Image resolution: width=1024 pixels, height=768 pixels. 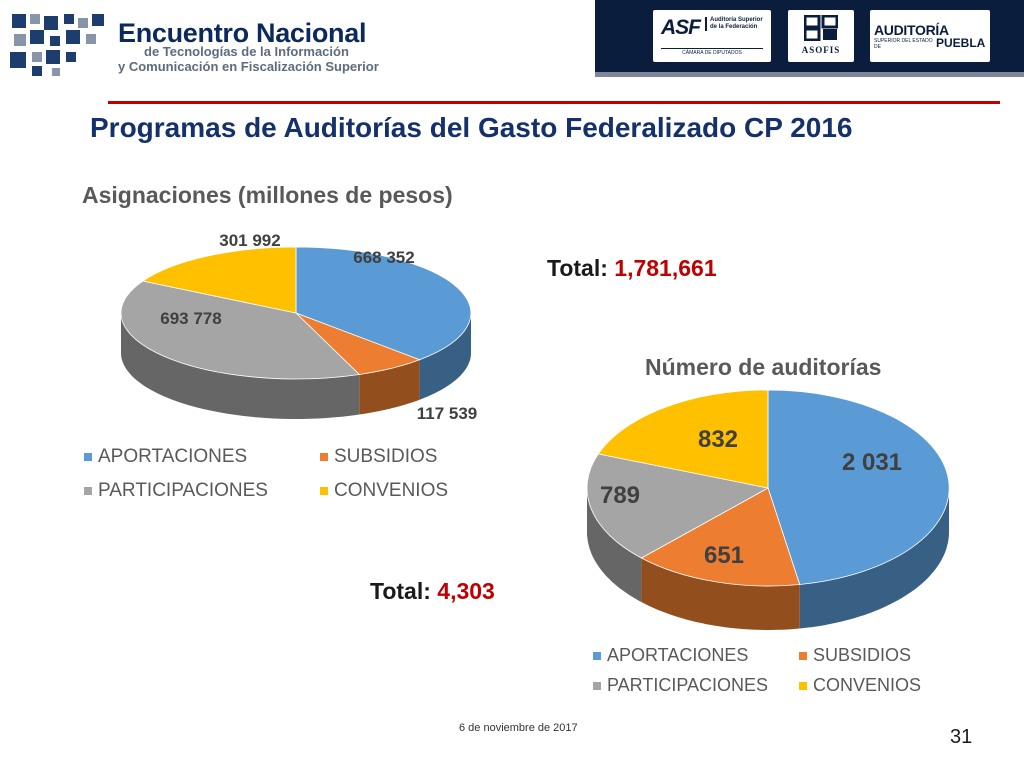 I want to click on pie0-slice-c, so click(x=219, y=280).